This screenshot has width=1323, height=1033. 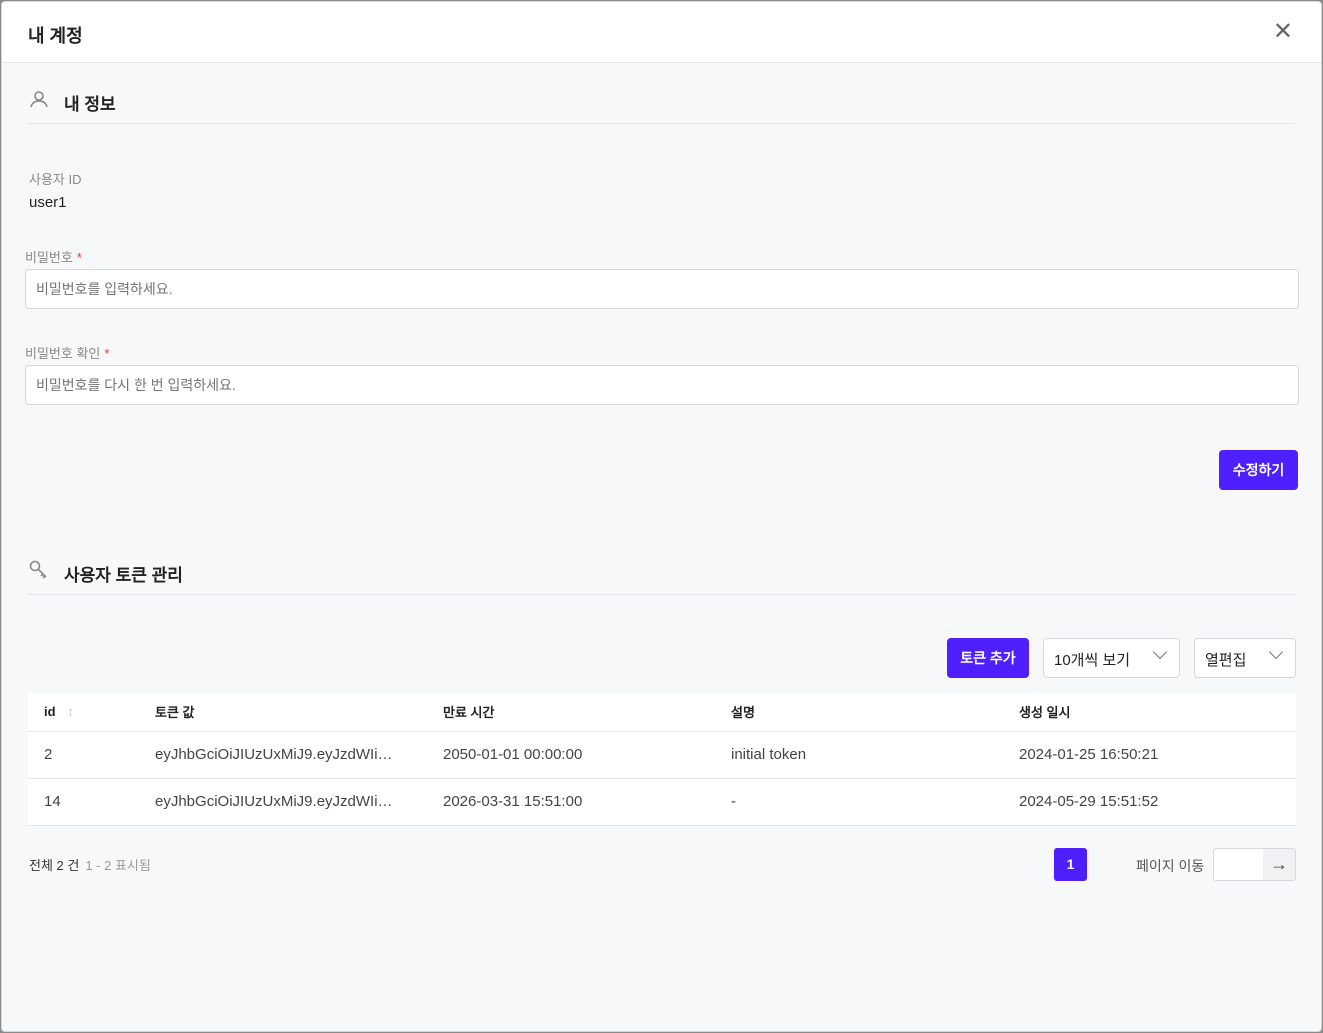 What do you see at coordinates (1282, 31) in the screenshot?
I see `close-icon: ✕` at bounding box center [1282, 31].